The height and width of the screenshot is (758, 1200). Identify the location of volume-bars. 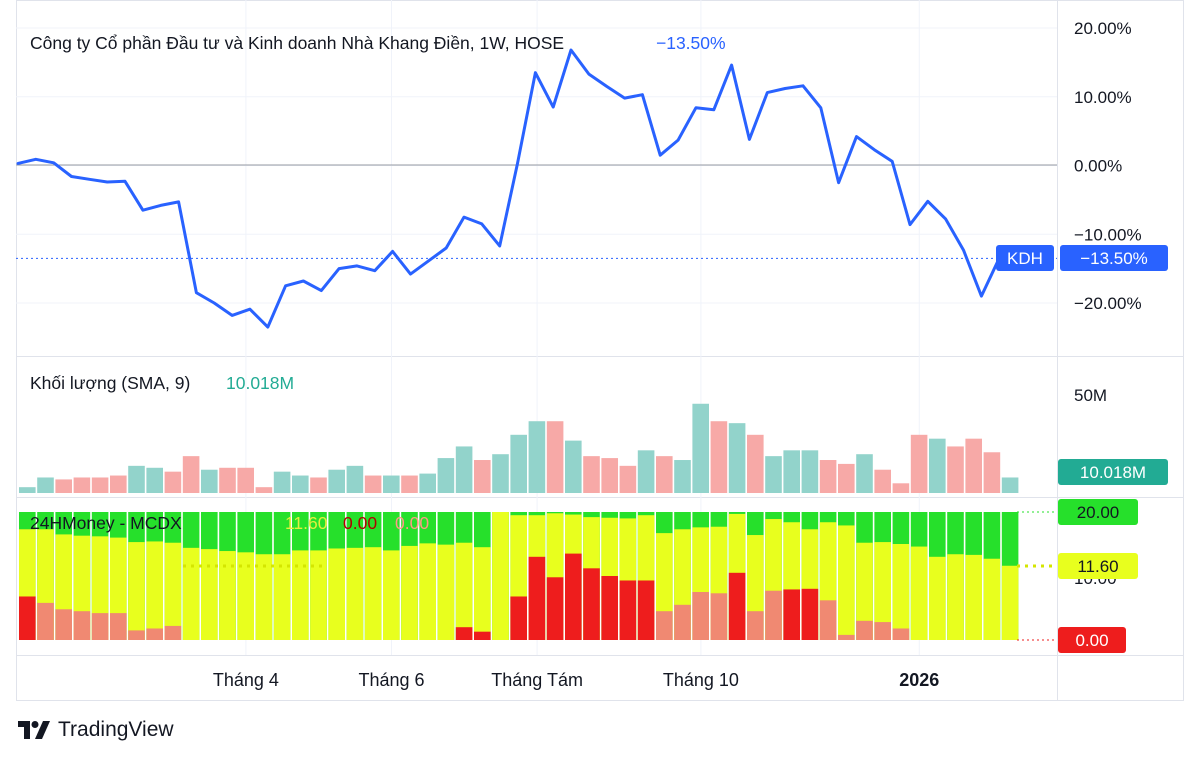
(519, 448).